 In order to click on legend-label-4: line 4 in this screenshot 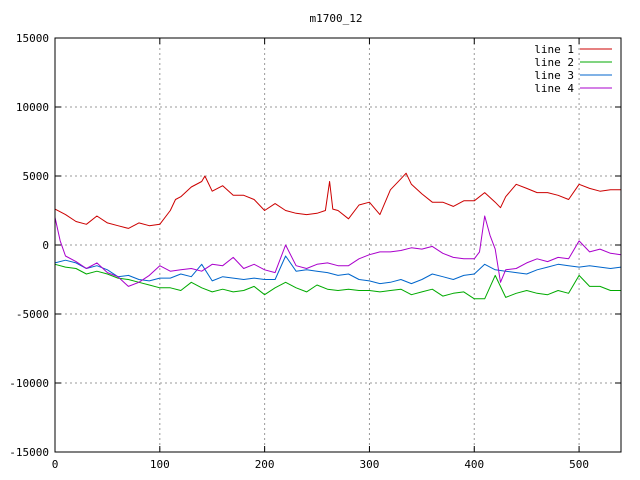, I will do `click(554, 88)`.